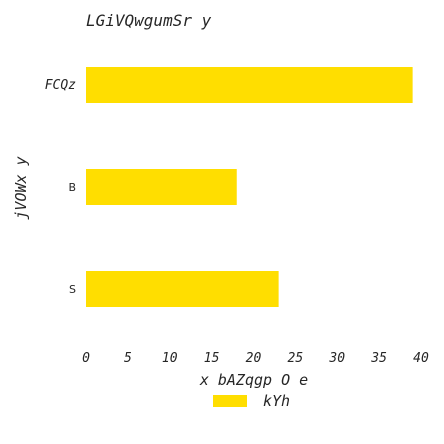  I want to click on bar-FCQz, so click(249, 85).